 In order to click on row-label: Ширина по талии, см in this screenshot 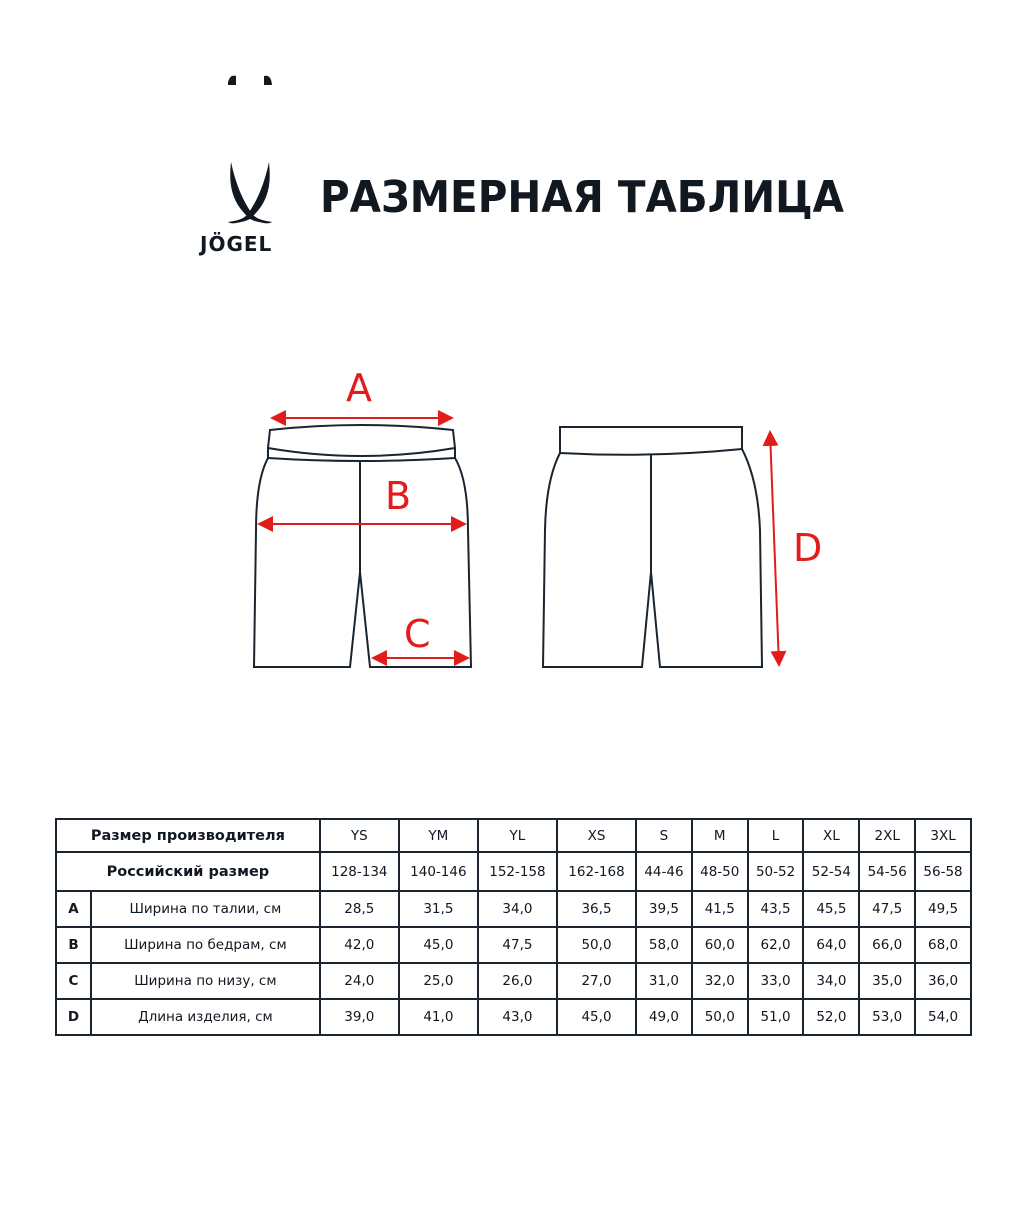, I will do `click(205, 909)`.